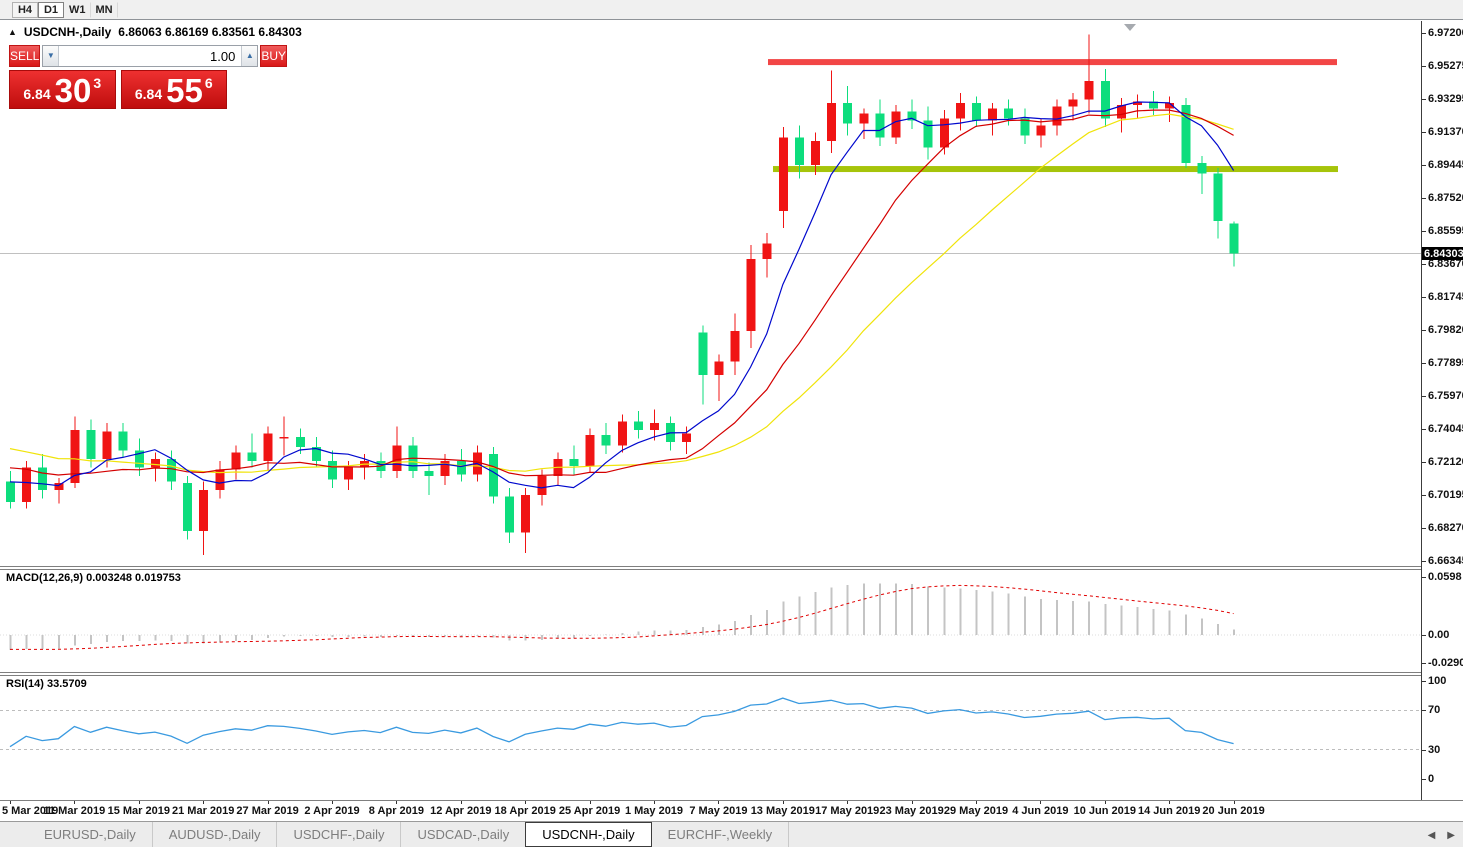 The image size is (1463, 847). What do you see at coordinates (173, 89) in the screenshot?
I see `buy-price-display: 6.84 55 6` at bounding box center [173, 89].